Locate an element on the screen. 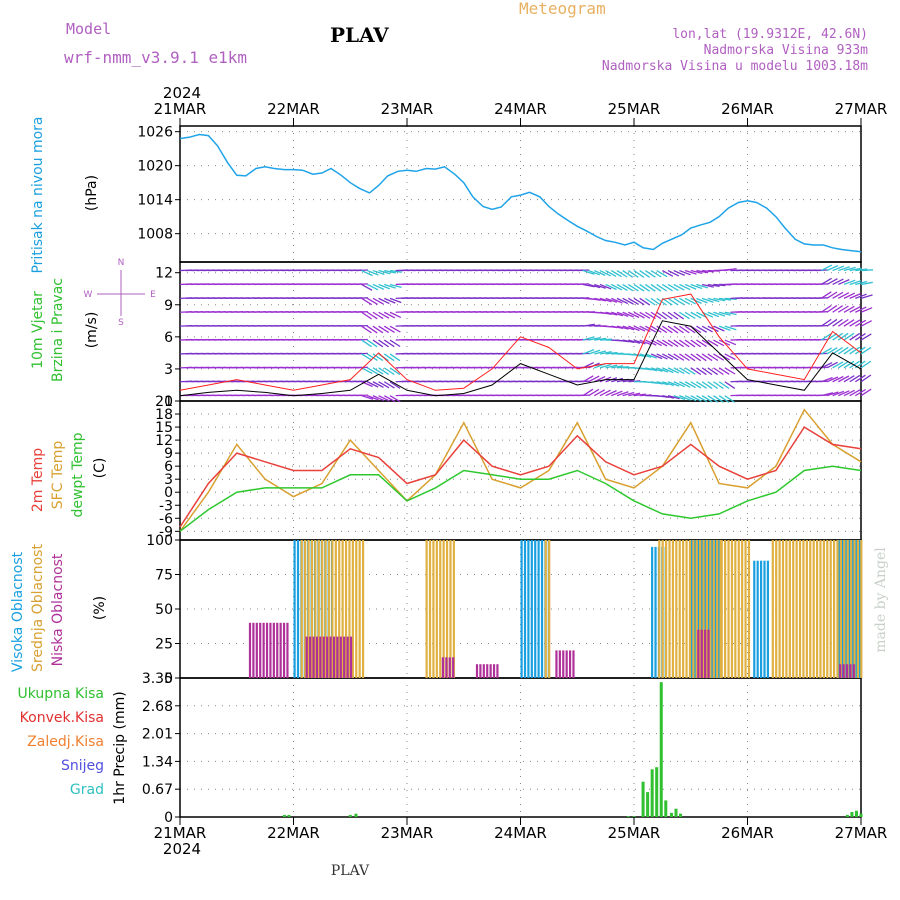 The image size is (900, 900). precip-legend-item: Zaledj.Kisa is located at coordinates (65, 742).